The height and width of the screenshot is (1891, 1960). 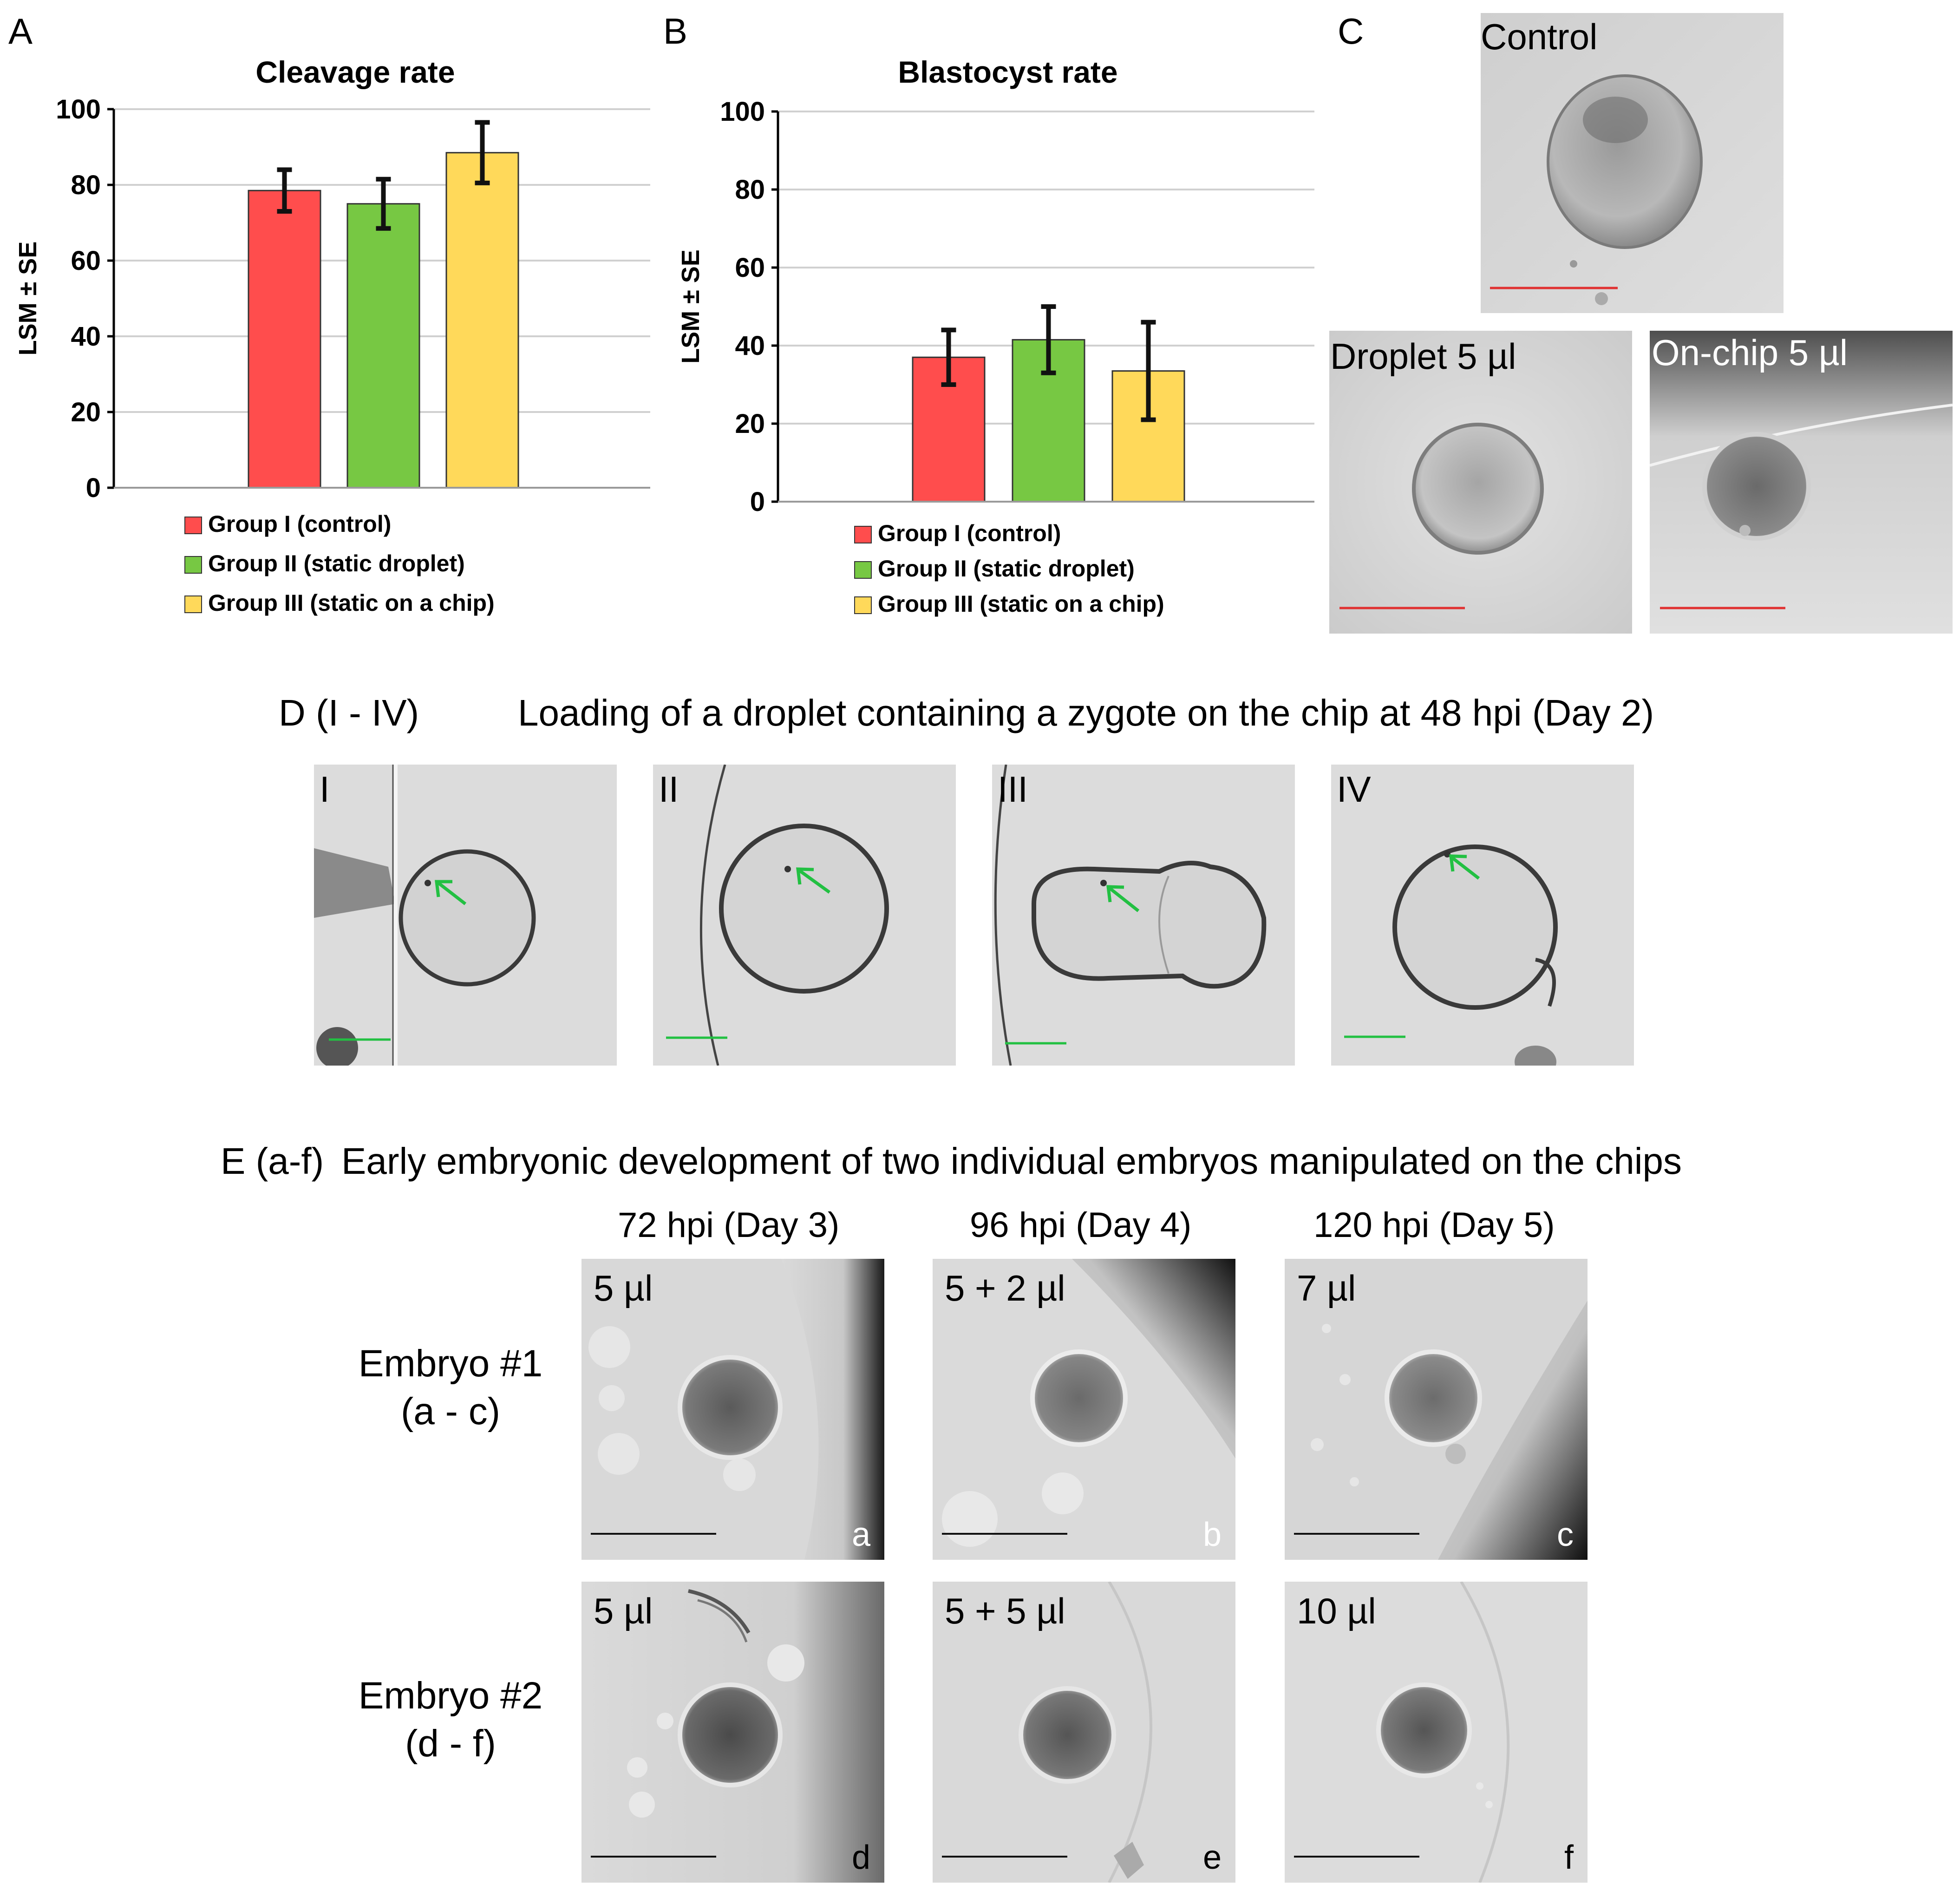 What do you see at coordinates (272, 1161) in the screenshot?
I see `panel-e-label: E (a-f)` at bounding box center [272, 1161].